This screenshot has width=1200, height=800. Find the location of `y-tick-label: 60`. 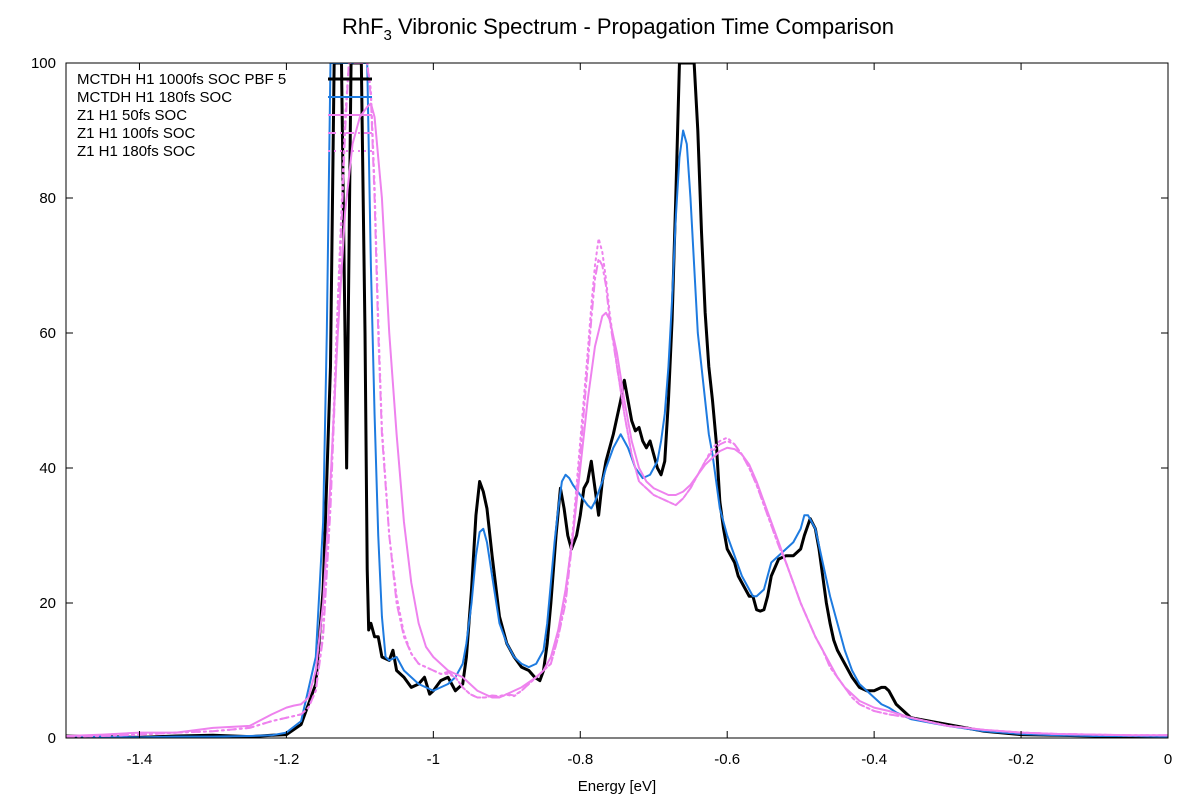

y-tick-label: 60 is located at coordinates (47, 333).